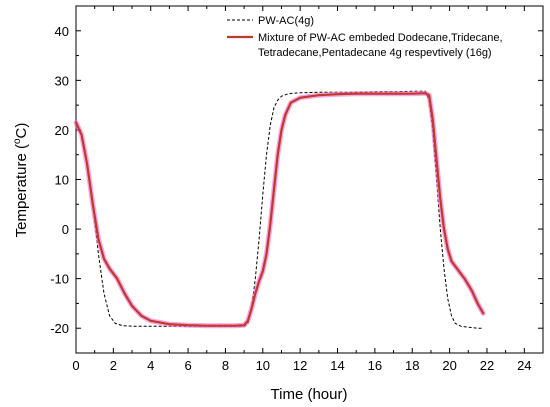 Image resolution: width=550 pixels, height=407 pixels. I want to click on x-tick-label: 12, so click(300, 365).